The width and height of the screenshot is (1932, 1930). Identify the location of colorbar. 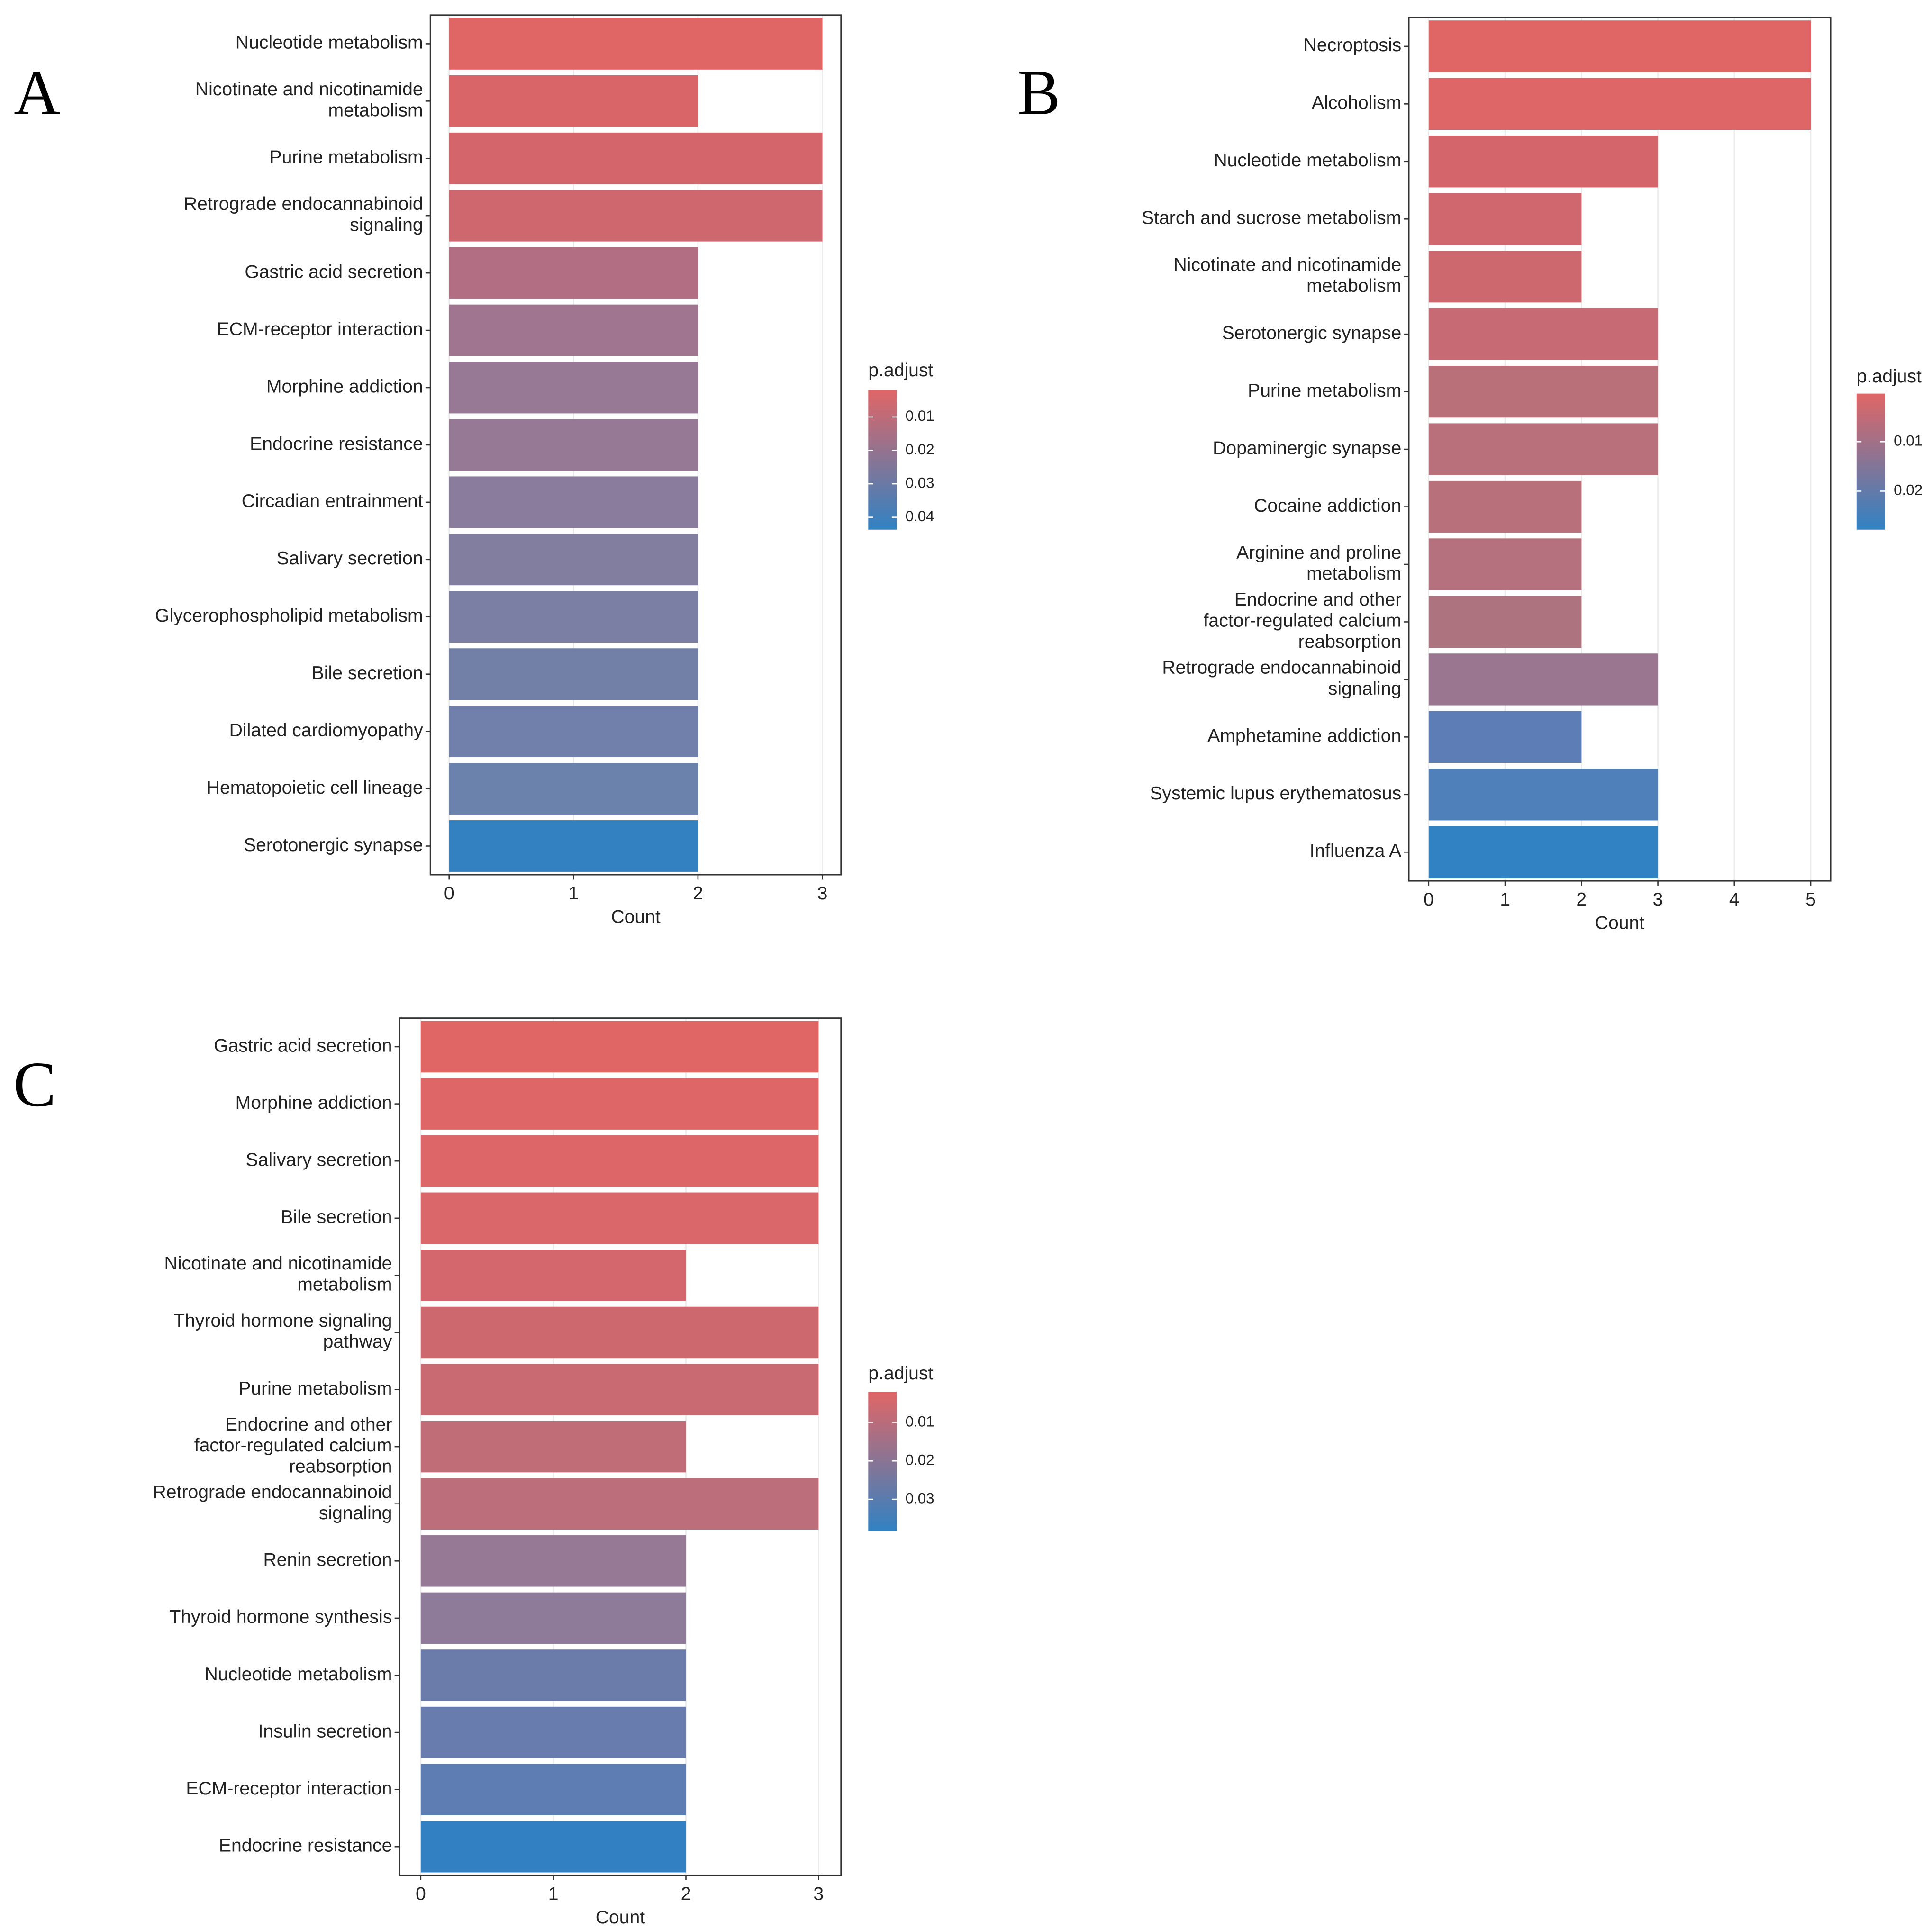
(882, 460).